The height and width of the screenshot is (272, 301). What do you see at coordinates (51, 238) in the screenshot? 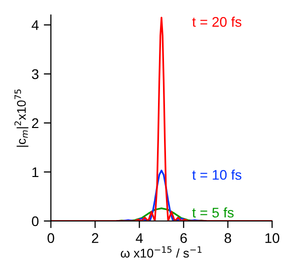
I see `x-tick-label: 0` at bounding box center [51, 238].